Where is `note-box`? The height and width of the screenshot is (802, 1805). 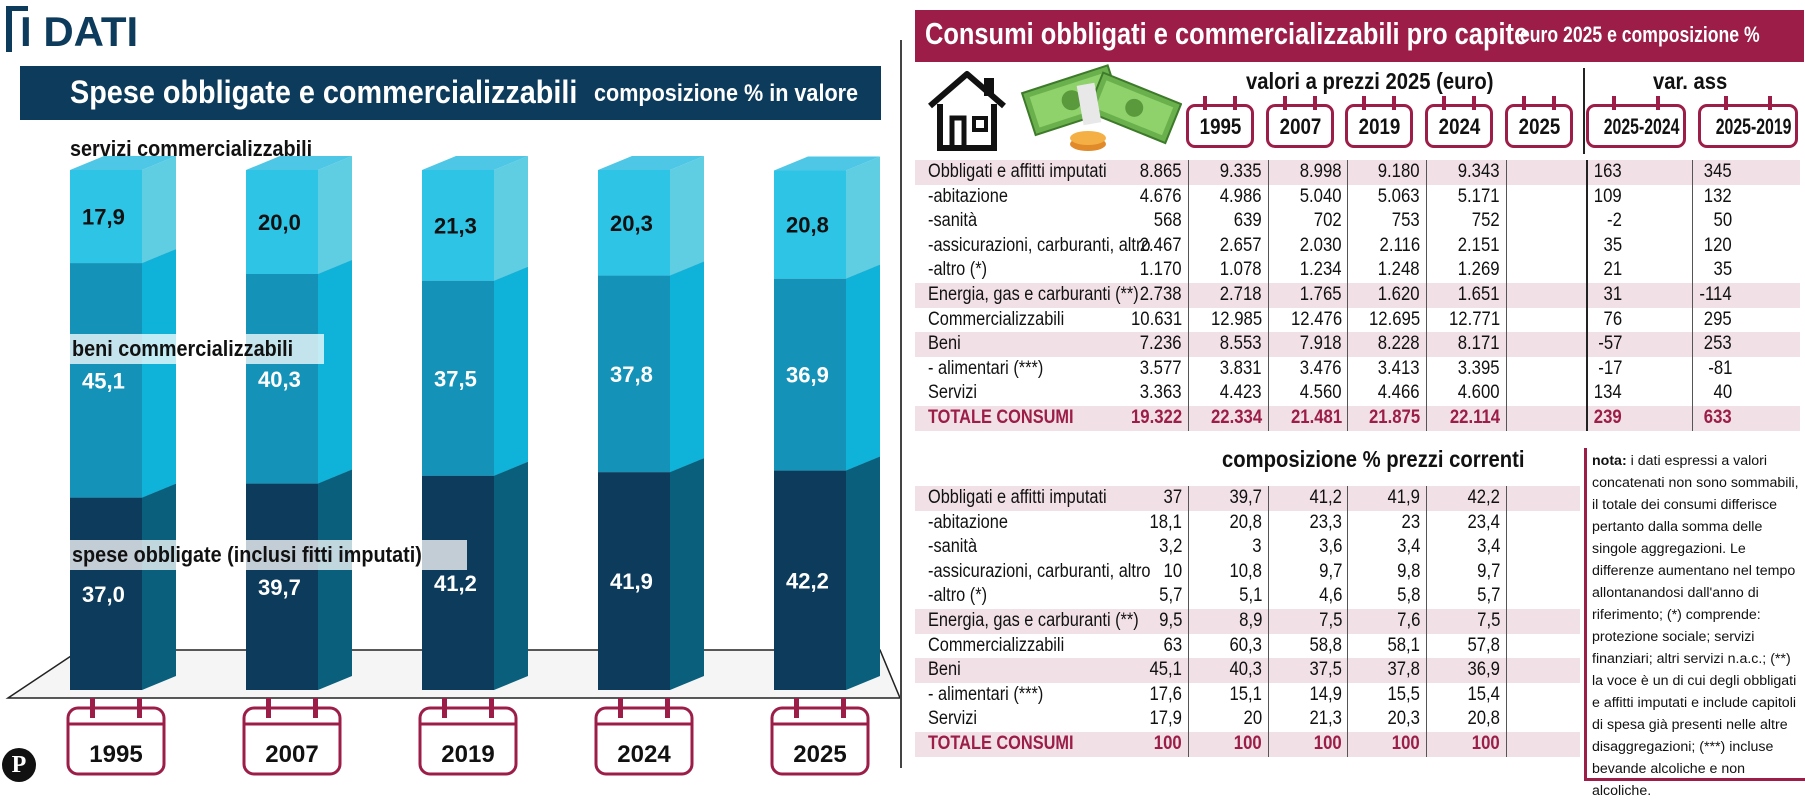
note-box is located at coordinates (1694, 614).